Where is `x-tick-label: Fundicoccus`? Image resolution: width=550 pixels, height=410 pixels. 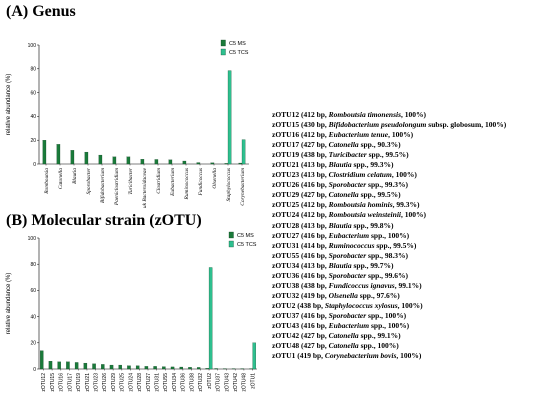 x-tick-label: Fundicoccus is located at coordinates (201, 182).